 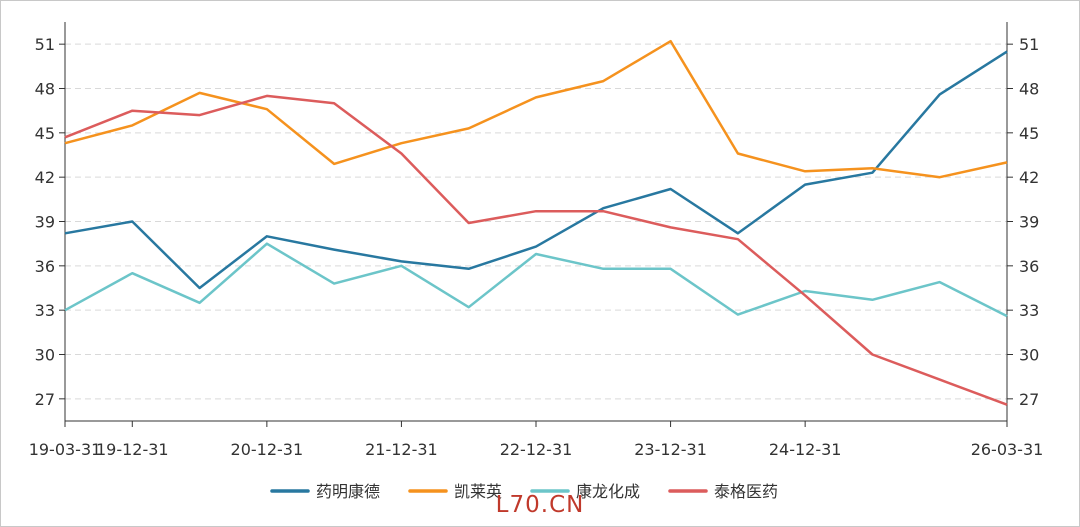 I want to click on y-tick-label-left: 39, so click(x=45, y=222).